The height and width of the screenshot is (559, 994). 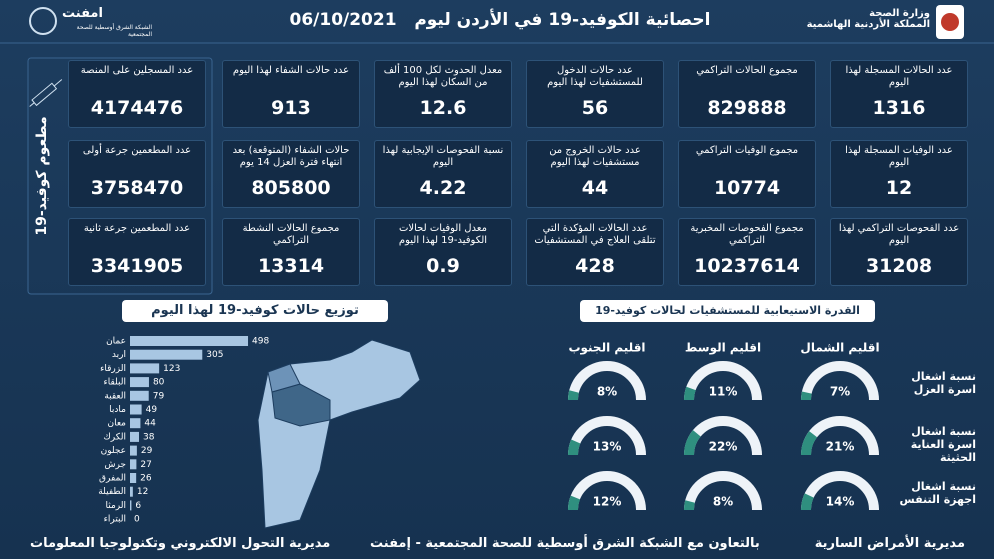 What do you see at coordinates (747, 234) in the screenshot?
I see `stat-label: مجموع الفحوصات المخبرية التراكمي` at bounding box center [747, 234].